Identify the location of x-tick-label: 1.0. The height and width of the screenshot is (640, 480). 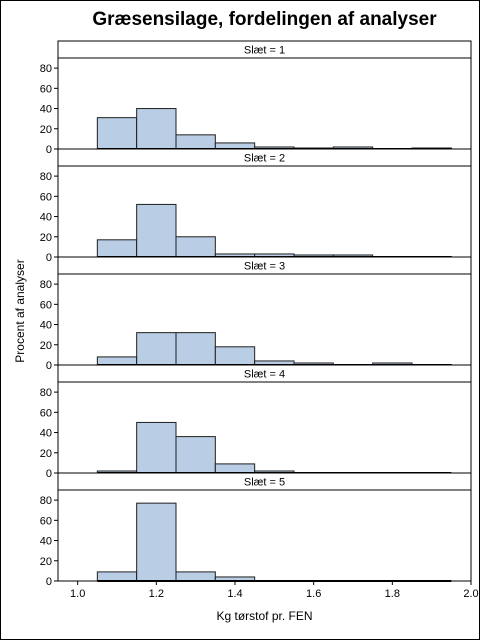
(77, 594).